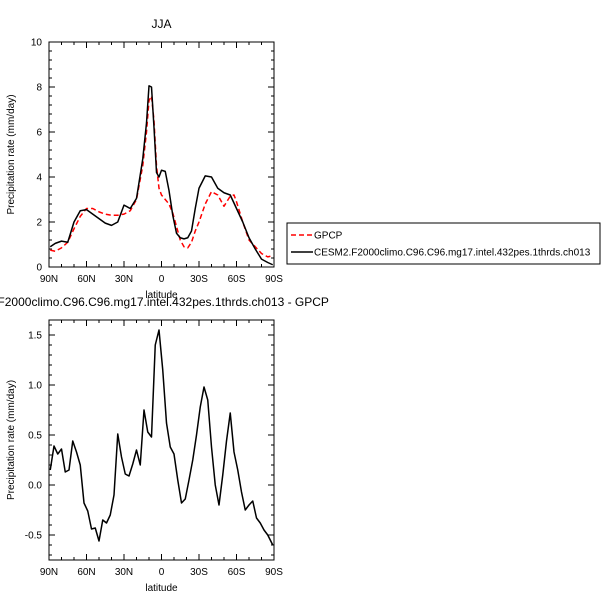  Describe the element at coordinates (34, 536) in the screenshot. I see `bottom-y-tick-label: -0.5` at that location.